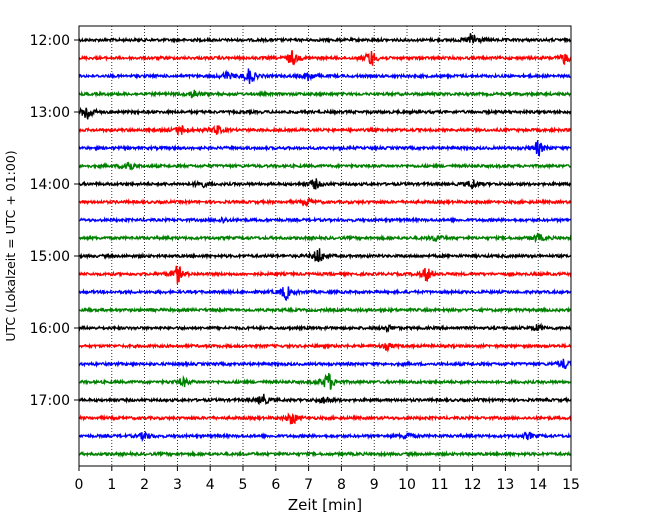 Image resolution: width=650 pixels, height=520 pixels. What do you see at coordinates (374, 485) in the screenshot?
I see `x-tick-label: 9` at bounding box center [374, 485].